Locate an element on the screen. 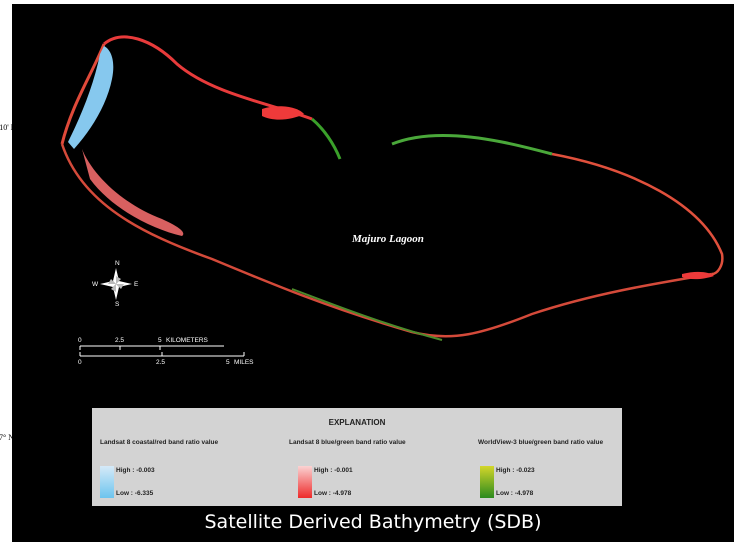 Image resolution: width=734 pixels, height=550 pixels. scale-km-tick-2: 5 is located at coordinates (160, 340).